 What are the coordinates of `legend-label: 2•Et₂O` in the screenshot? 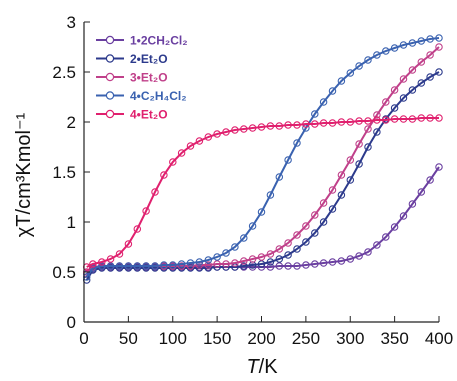 It's located at (149, 59).